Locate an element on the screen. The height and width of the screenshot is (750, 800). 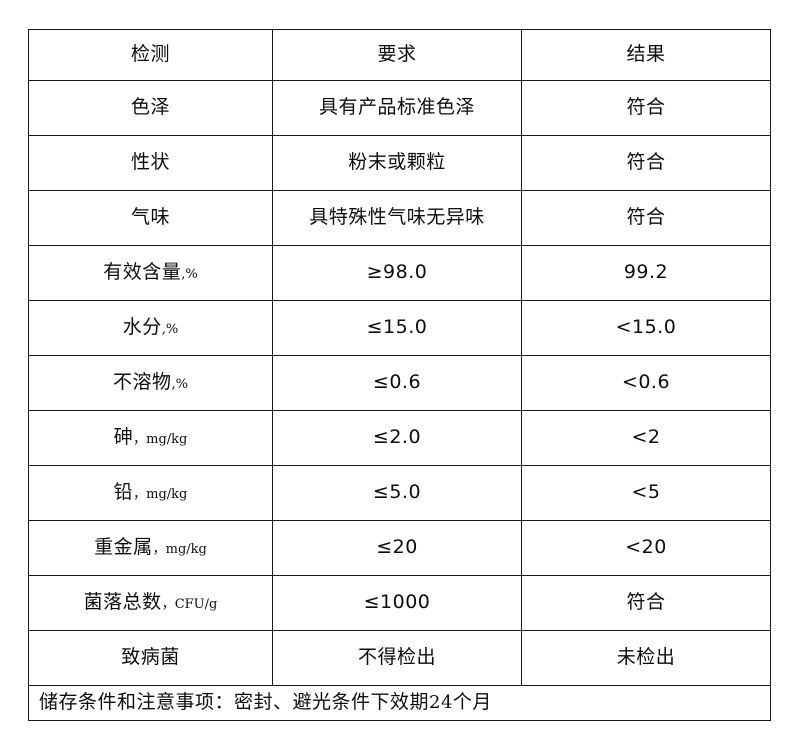
storage-note-label: 储存条件和注意事项：密封、避光条件下效期 is located at coordinates (234, 702).